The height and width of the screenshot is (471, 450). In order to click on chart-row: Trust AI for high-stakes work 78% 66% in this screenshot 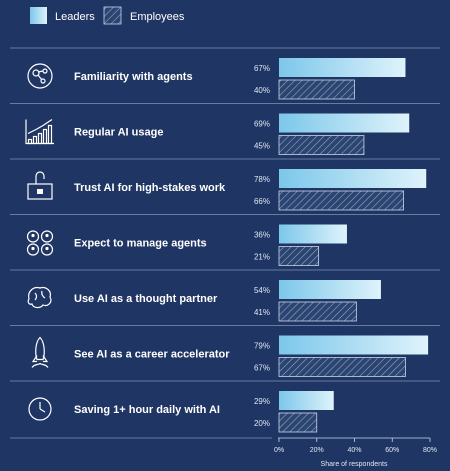, I will do `click(225, 184)`.